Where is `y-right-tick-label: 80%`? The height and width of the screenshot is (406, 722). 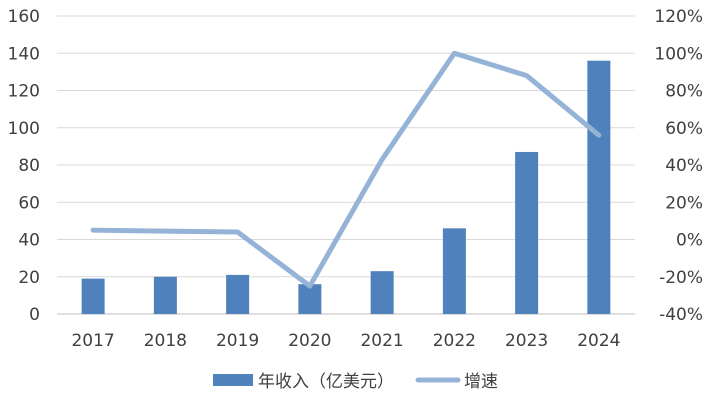 y-right-tick-label: 80% is located at coordinates (684, 92).